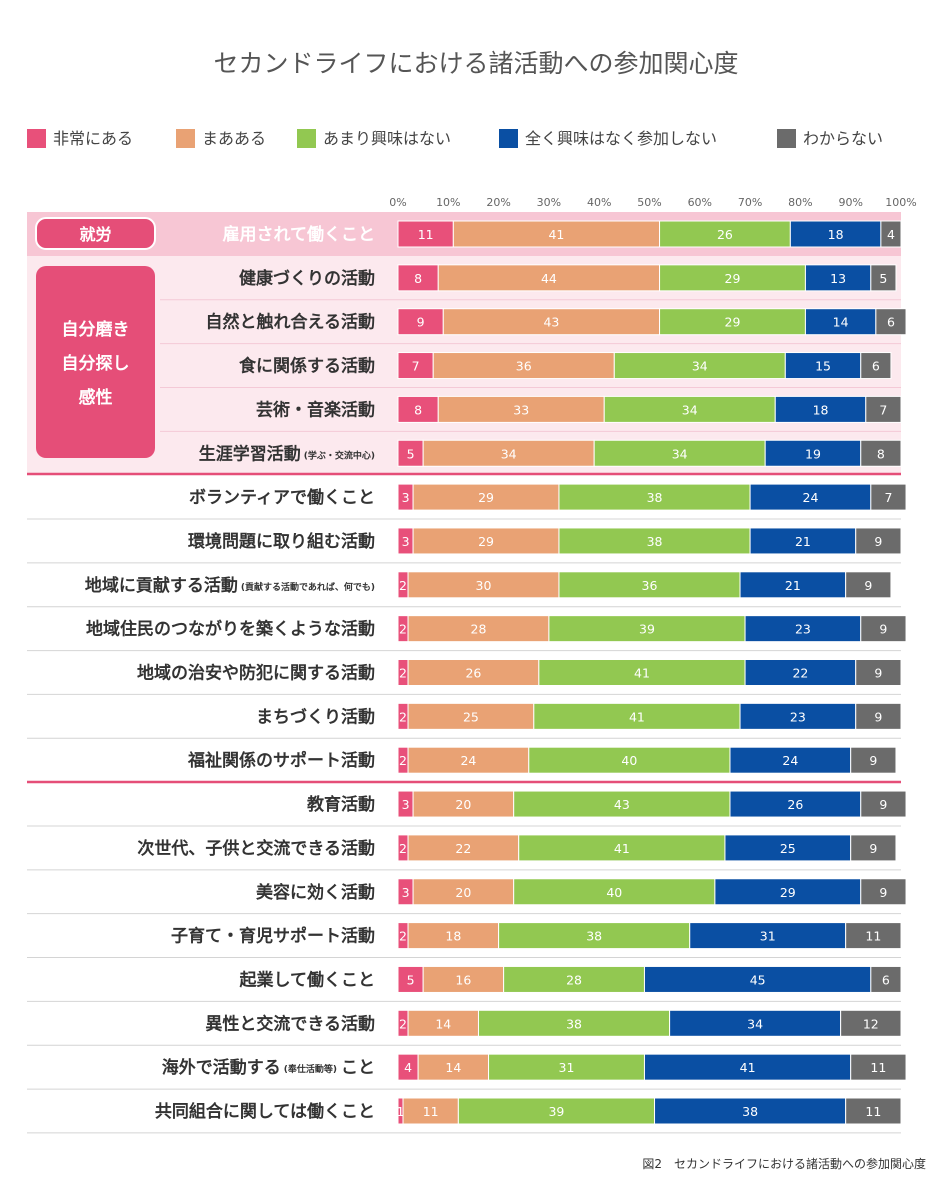 The width and height of the screenshot is (946, 1184). I want to click on row-label: ボランティアで働くこと, so click(282, 497).